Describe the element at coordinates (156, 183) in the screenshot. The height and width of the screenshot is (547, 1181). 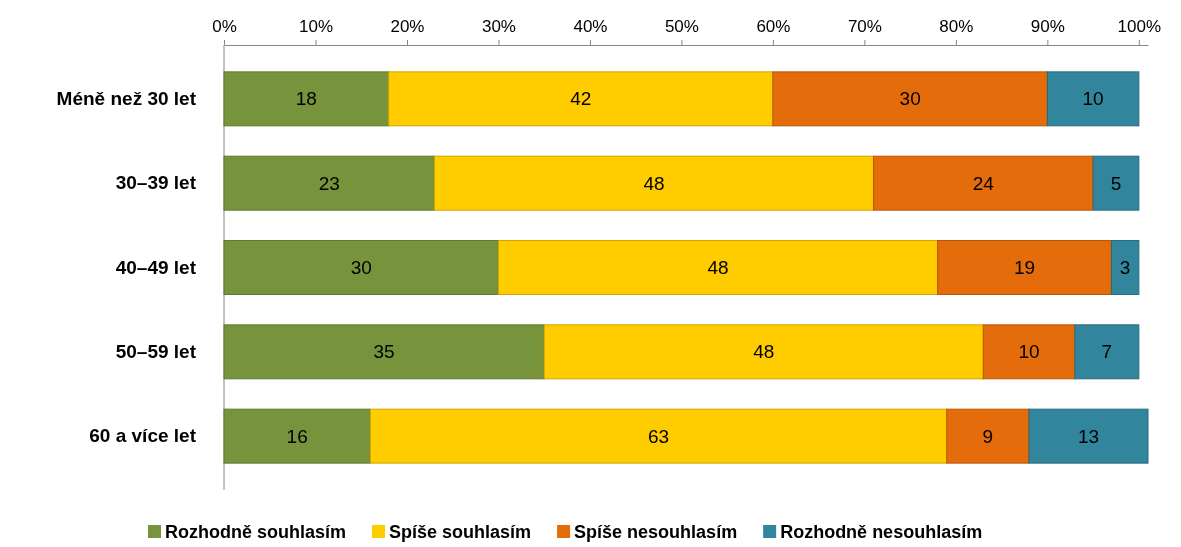
I see `y-tick-label: 30–39 let` at that location.